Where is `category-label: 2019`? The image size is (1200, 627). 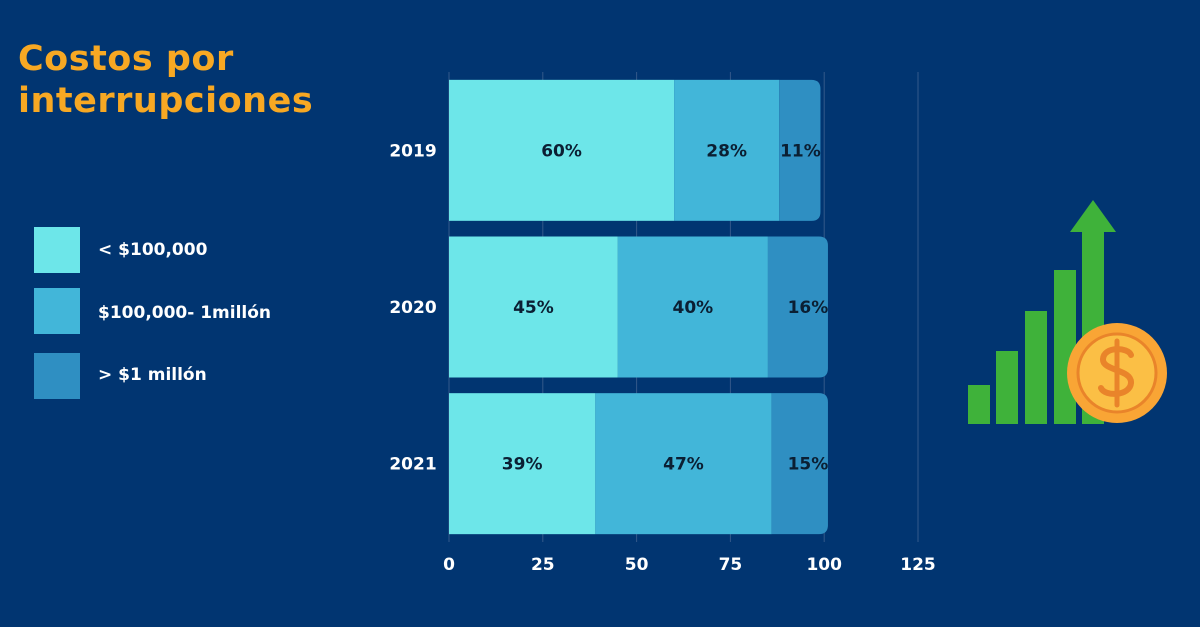
category-label: 2019 is located at coordinates (412, 151).